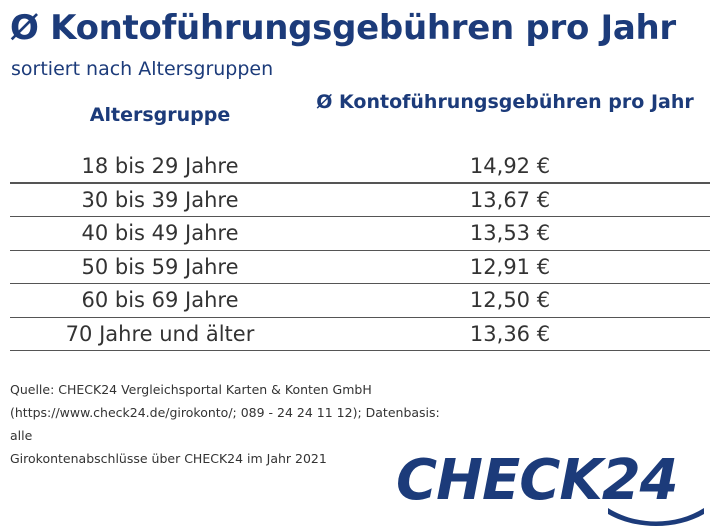 This screenshot has height=531, width=710. What do you see at coordinates (510, 199) in the screenshot?
I see `fee-cell: 13,67 €` at bounding box center [510, 199].